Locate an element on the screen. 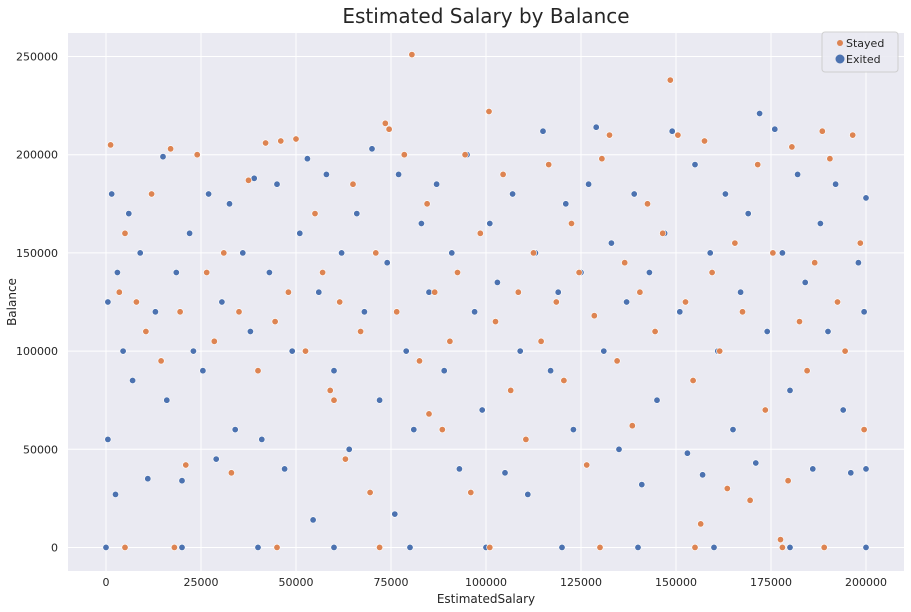 Image resolution: width=911 pixels, height=612 pixels. x-tick-label: 100000 is located at coordinates (486, 582).